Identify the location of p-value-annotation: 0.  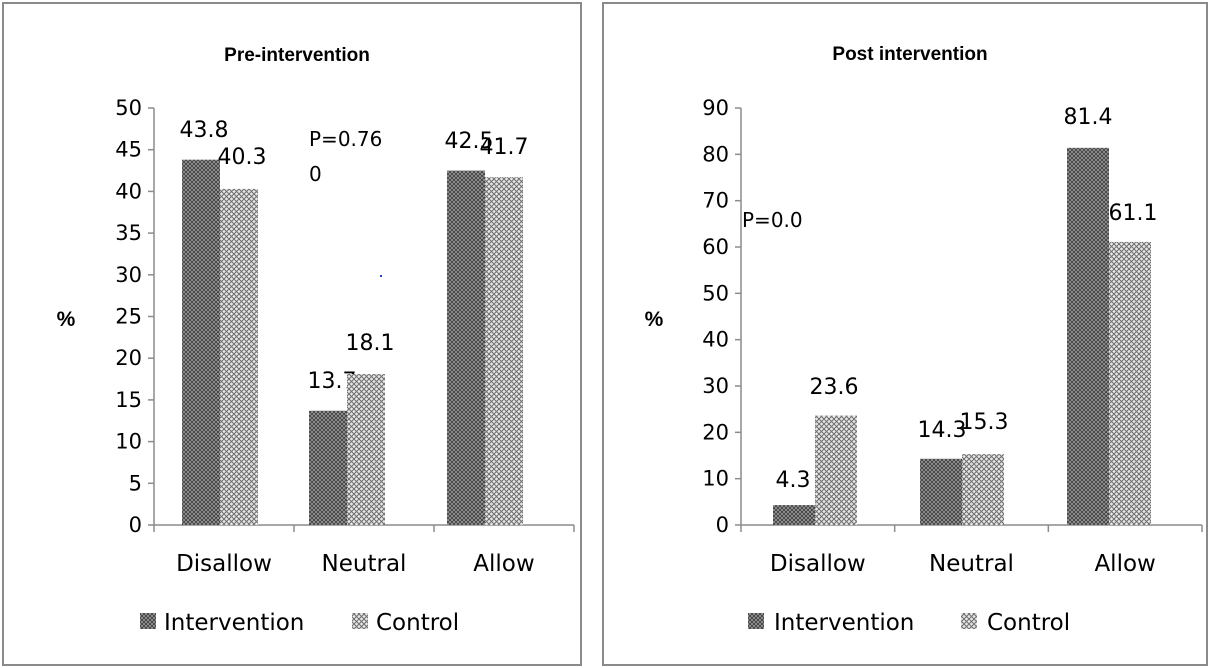
(315, 174).